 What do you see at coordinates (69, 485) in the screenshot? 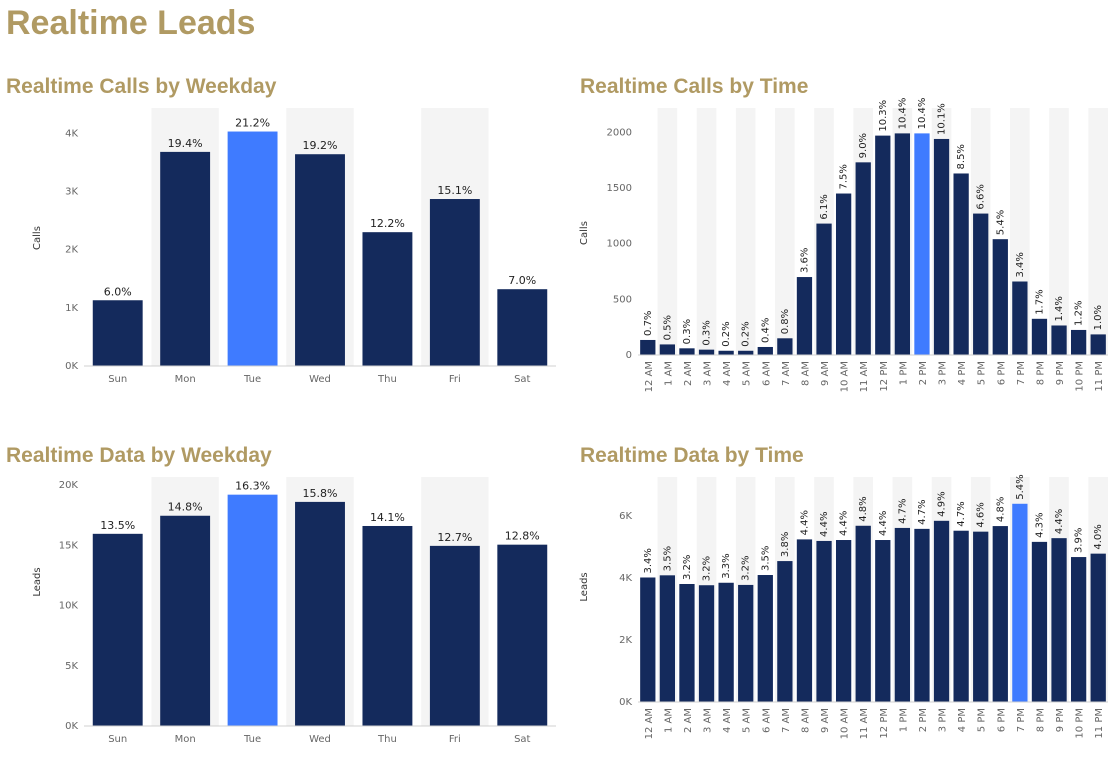
I see `y-tick-label: 20K` at bounding box center [69, 485].